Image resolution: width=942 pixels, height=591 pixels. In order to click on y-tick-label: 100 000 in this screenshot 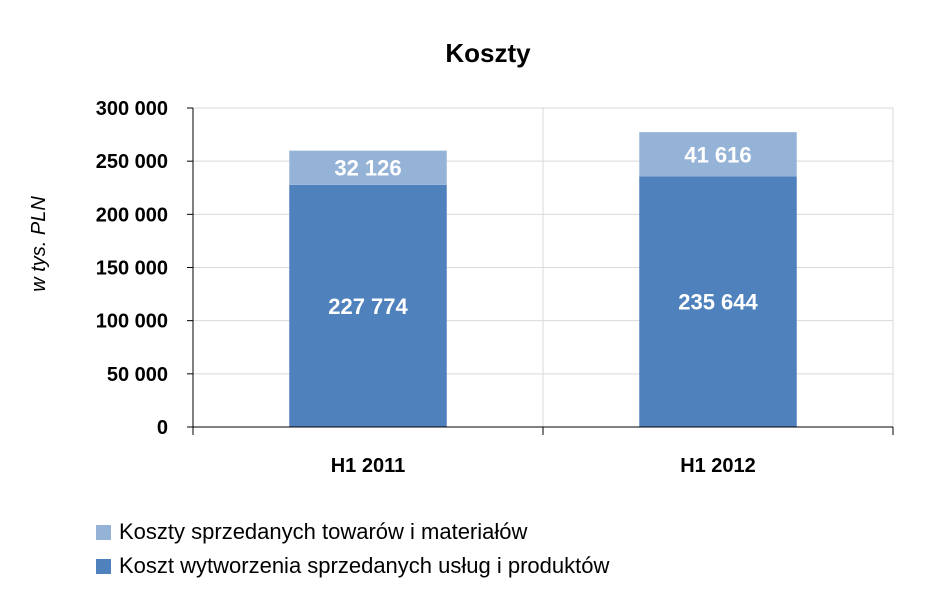, I will do `click(132, 322)`.